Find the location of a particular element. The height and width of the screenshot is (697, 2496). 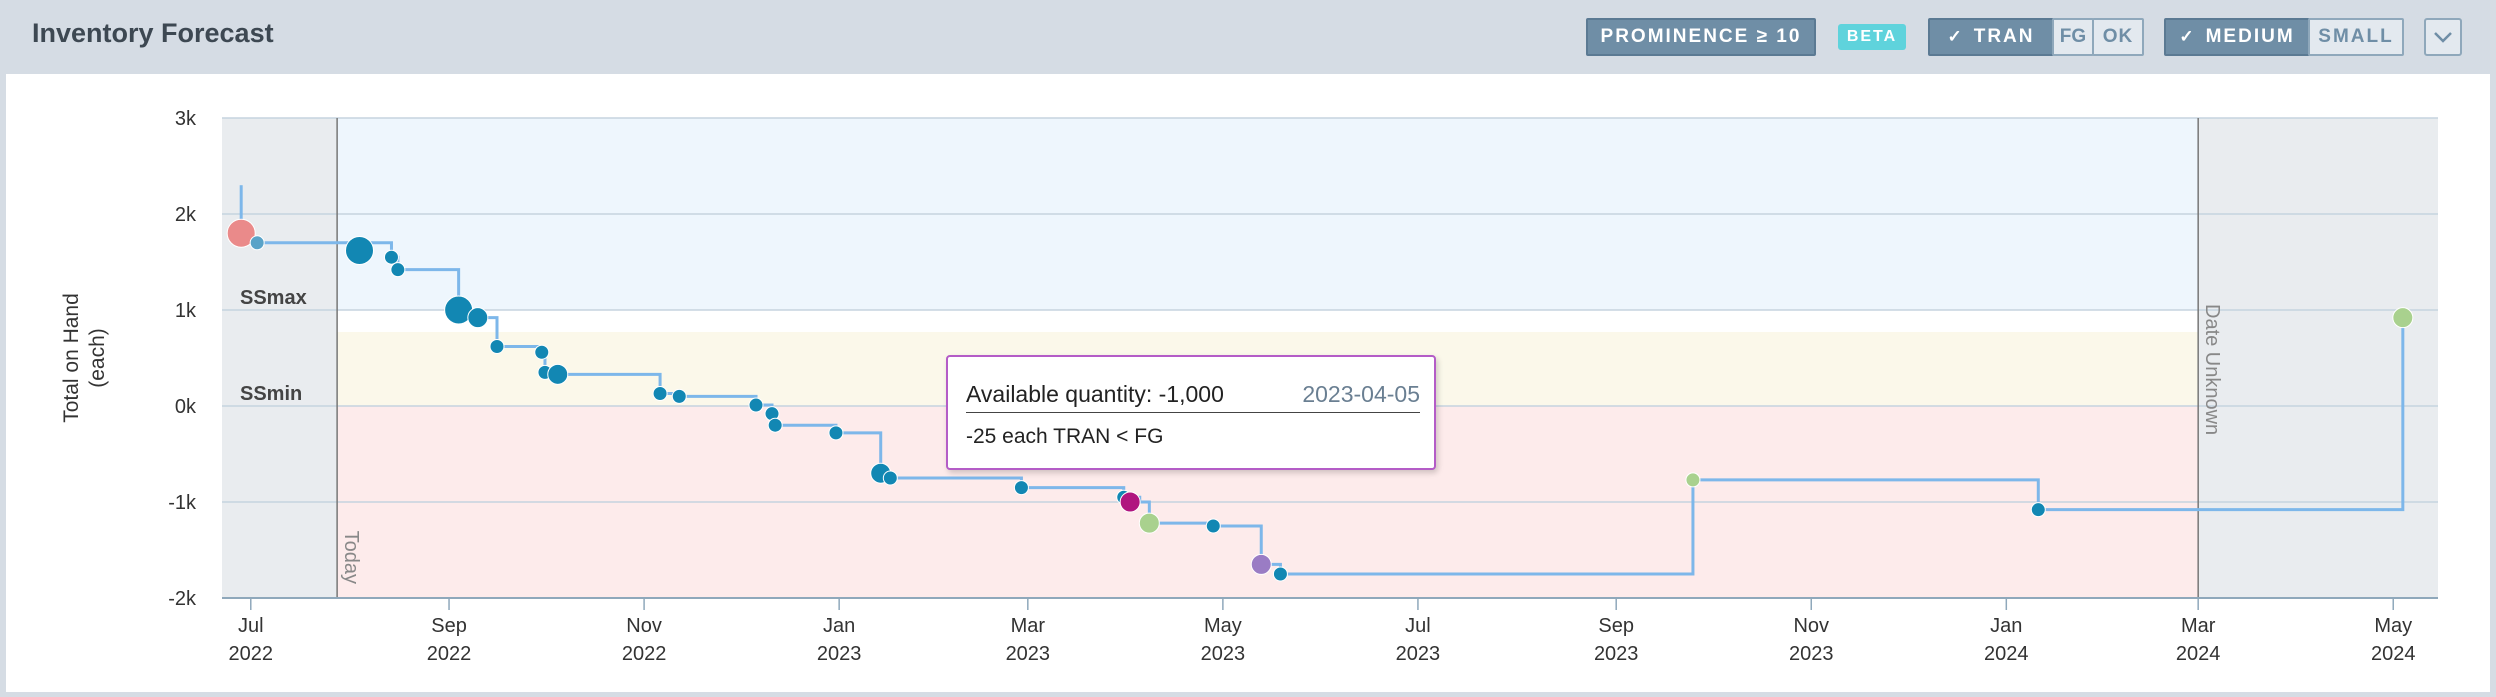

y-tick-label: 0k is located at coordinates (186, 407).